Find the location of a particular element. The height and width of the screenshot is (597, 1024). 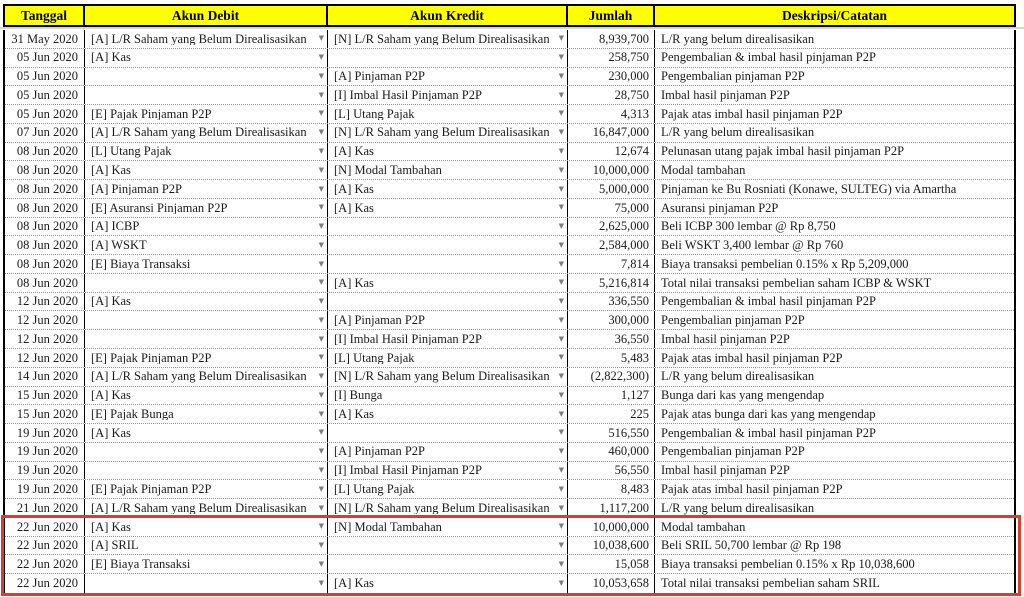

cell-tanggal: 07 Jun 2020 is located at coordinates (45, 132).